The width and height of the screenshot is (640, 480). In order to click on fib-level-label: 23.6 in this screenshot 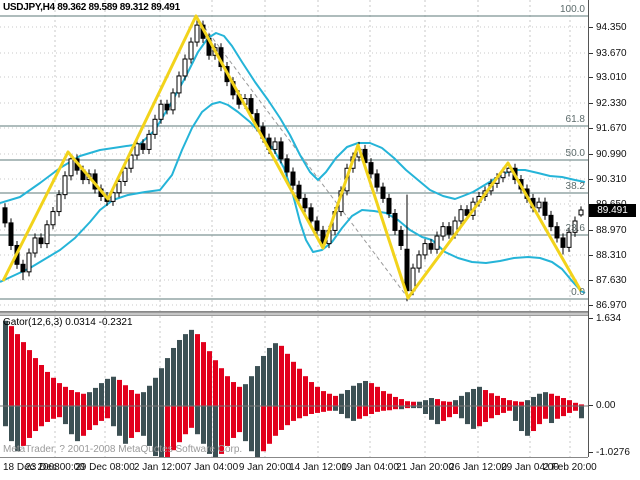, I will do `click(575, 228)`.